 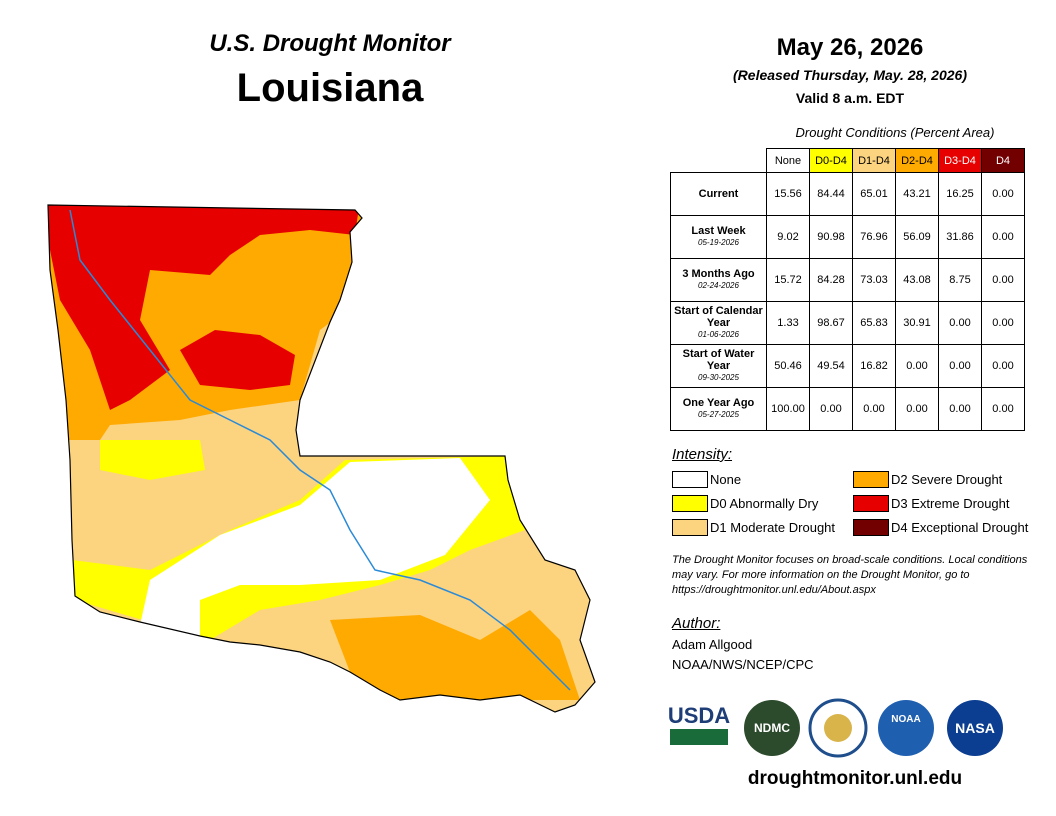 I want to click on cell: 31.86, so click(x=960, y=237).